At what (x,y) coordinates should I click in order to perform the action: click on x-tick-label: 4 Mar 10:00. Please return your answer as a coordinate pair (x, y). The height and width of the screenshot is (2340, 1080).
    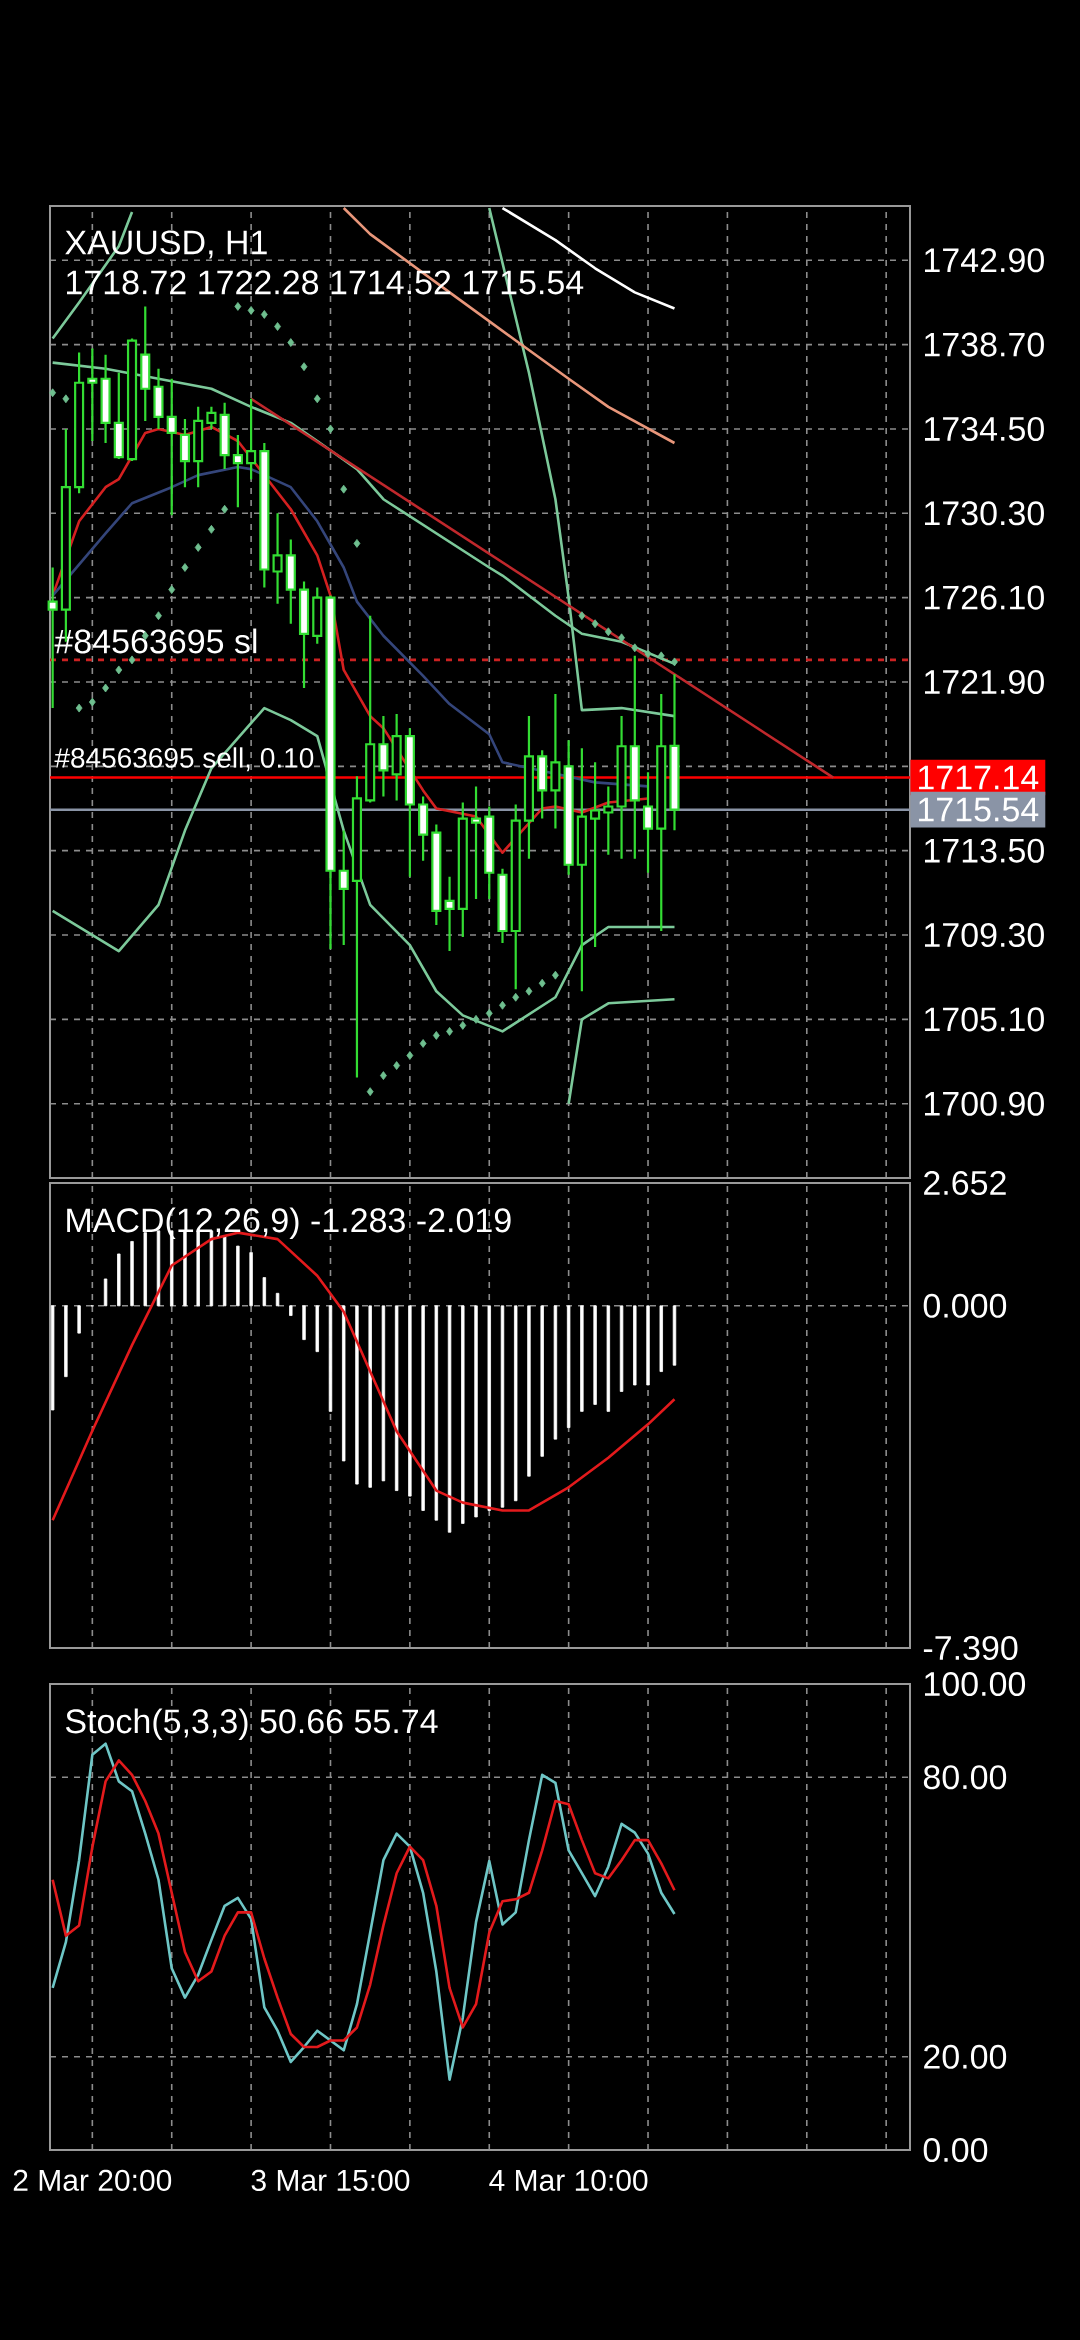
    Looking at the image, I should click on (568, 2180).